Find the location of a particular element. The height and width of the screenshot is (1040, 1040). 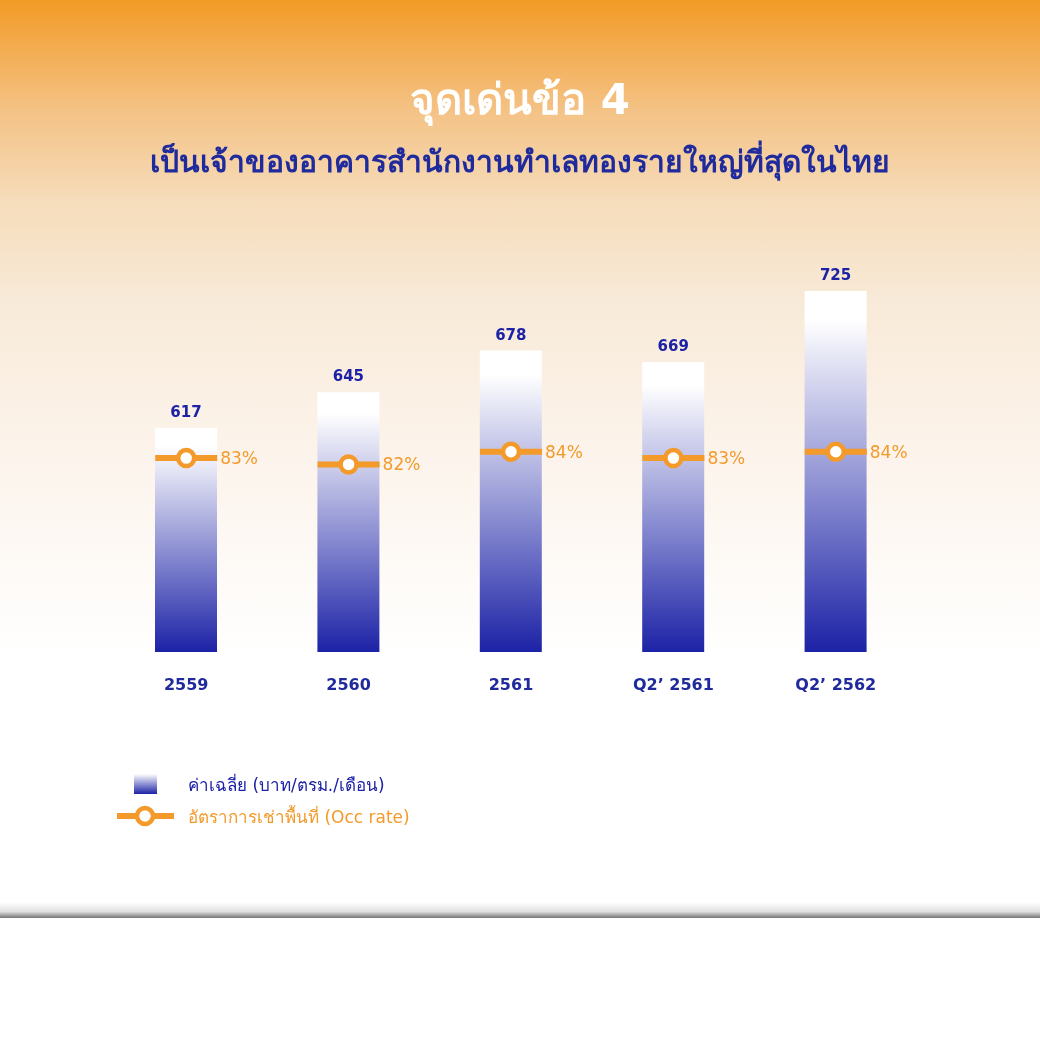

x-tick-label: Q2’ 2561 is located at coordinates (673, 684).